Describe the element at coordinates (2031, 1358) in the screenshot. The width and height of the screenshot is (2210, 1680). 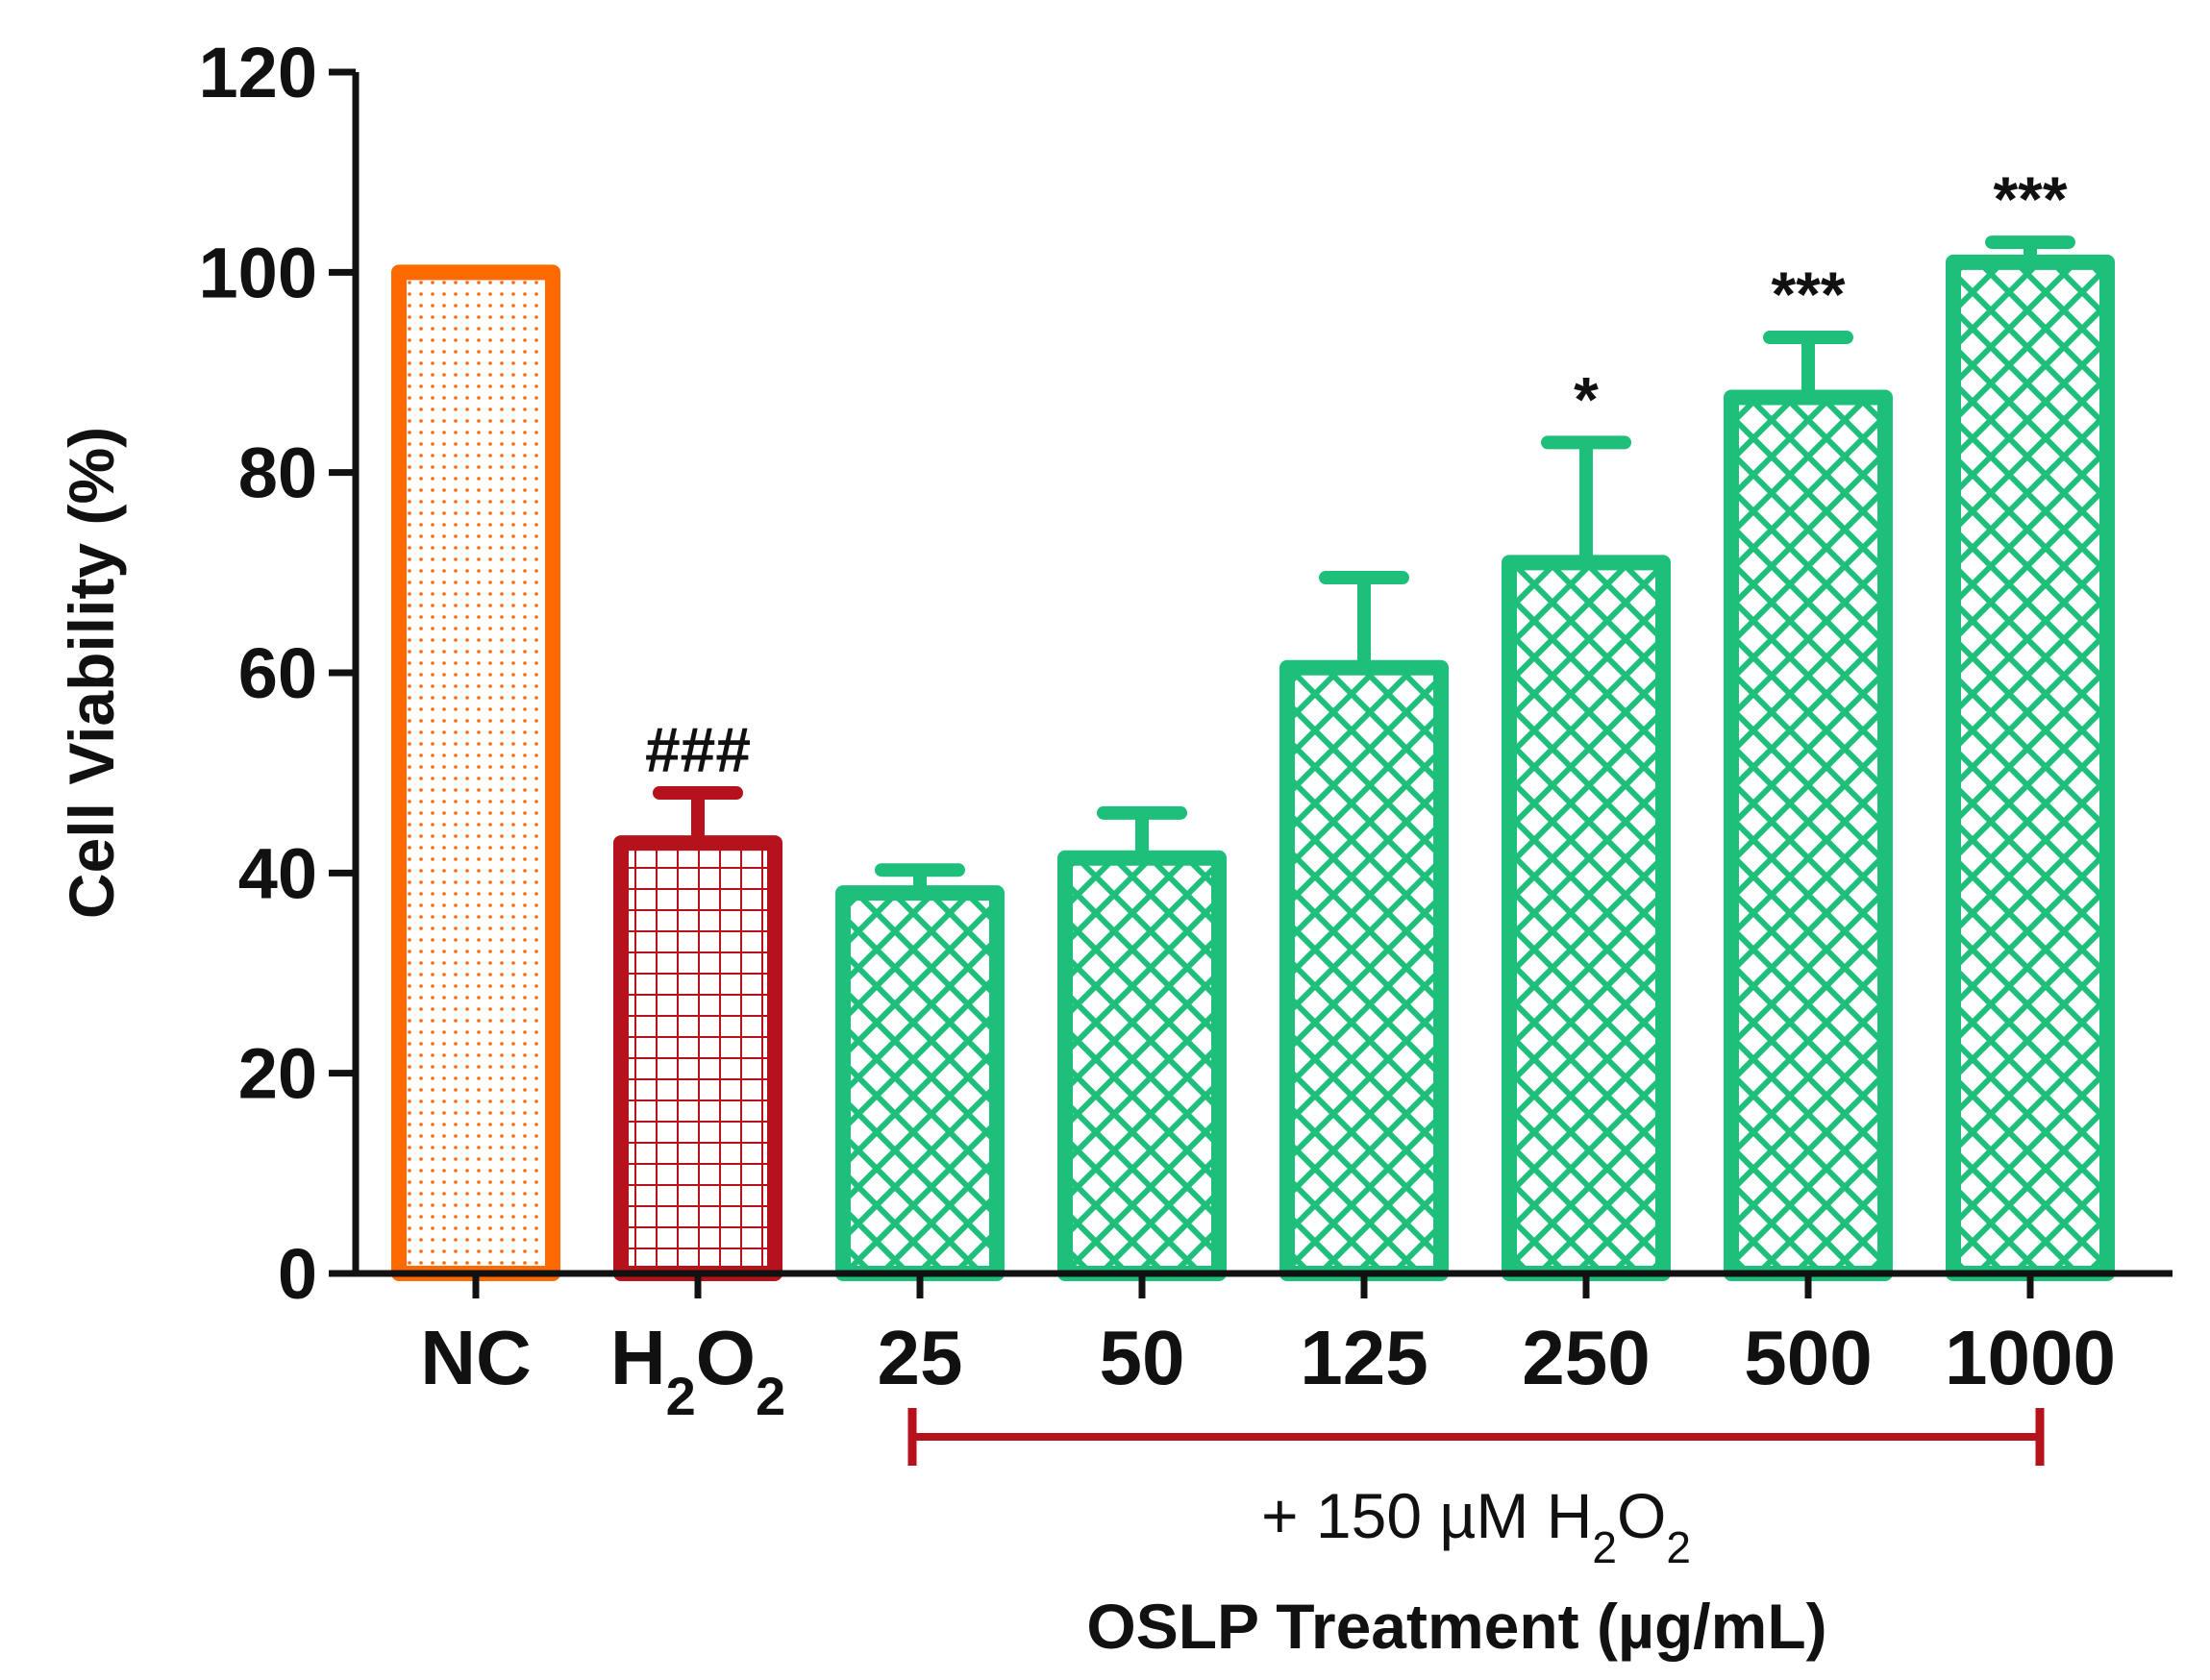
I see `x-tick-label: 1000` at that location.